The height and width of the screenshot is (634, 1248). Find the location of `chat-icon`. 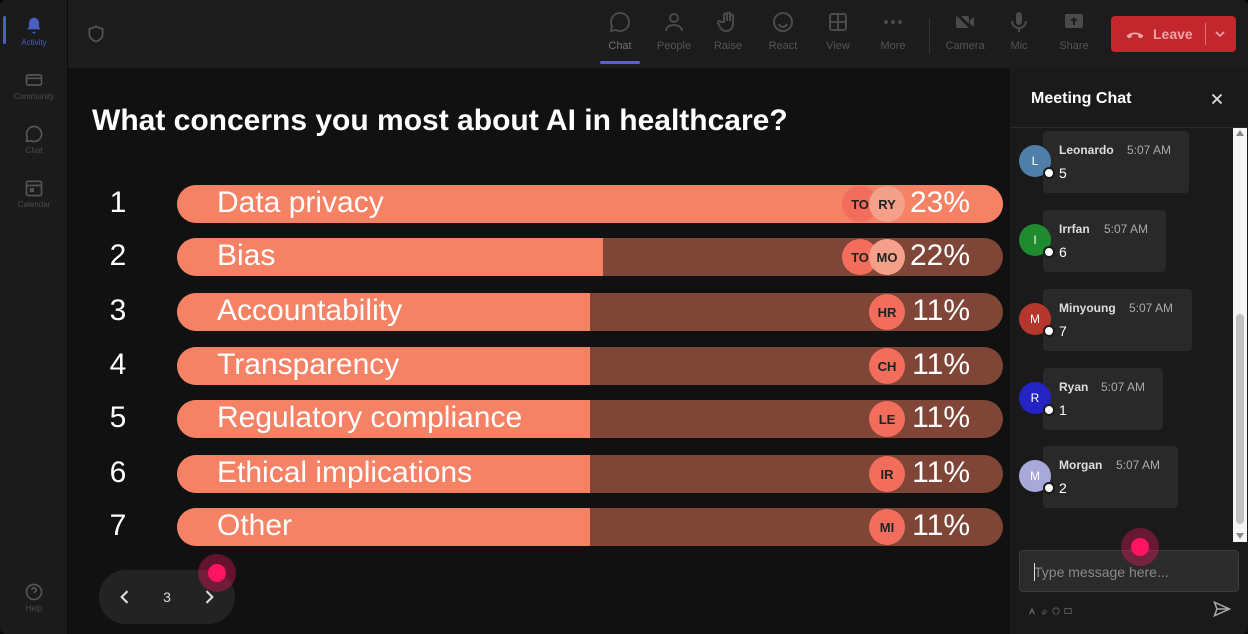

chat-icon is located at coordinates (34, 134).